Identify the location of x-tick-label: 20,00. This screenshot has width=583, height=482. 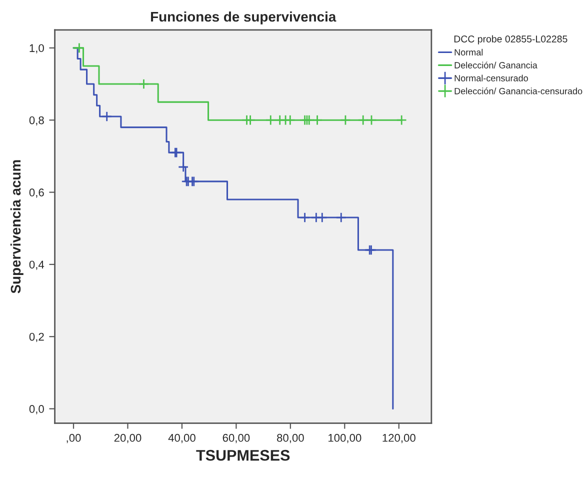
(128, 439).